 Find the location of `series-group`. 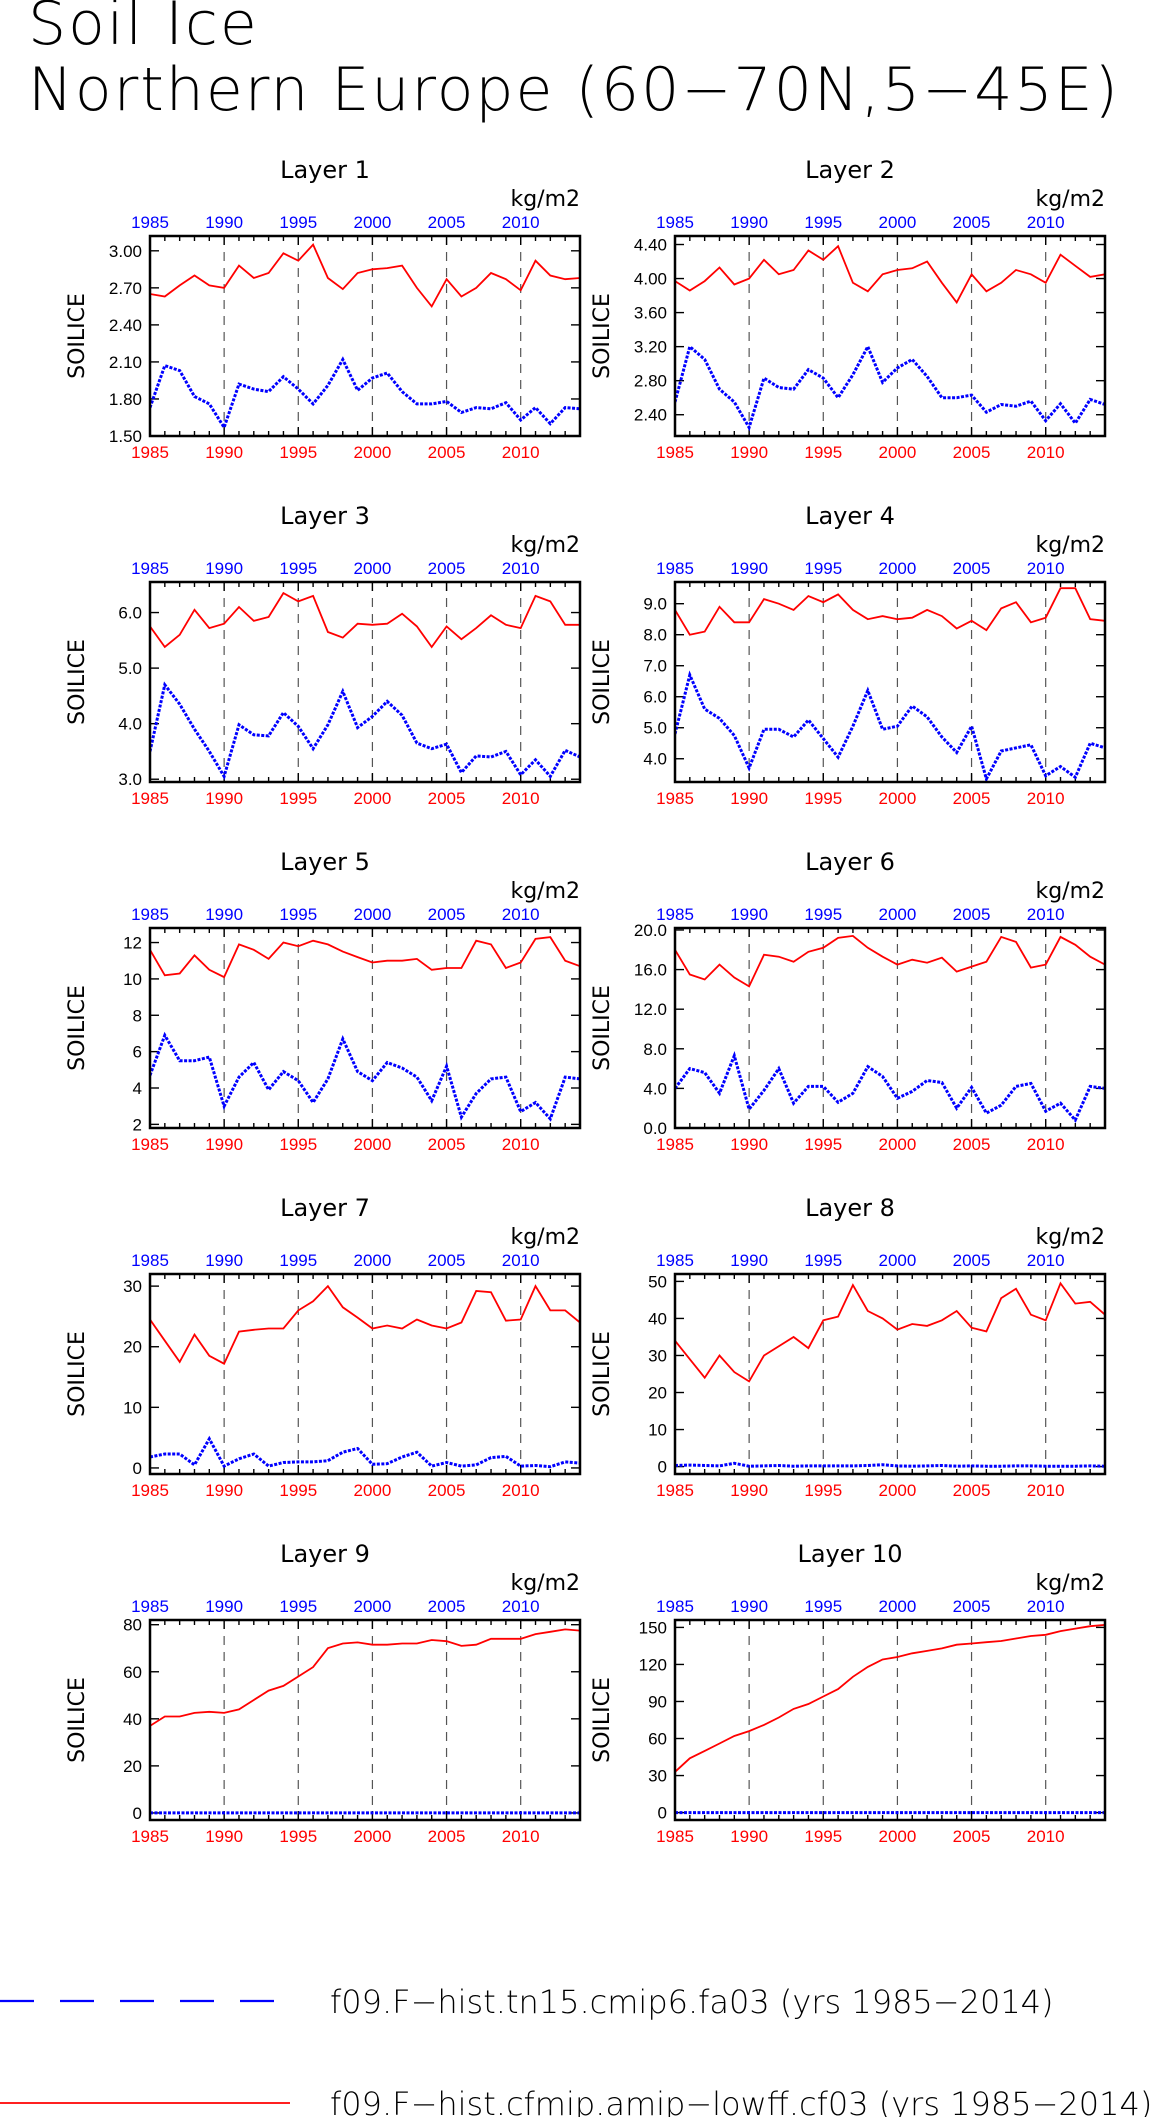

series-group is located at coordinates (365, 1376).